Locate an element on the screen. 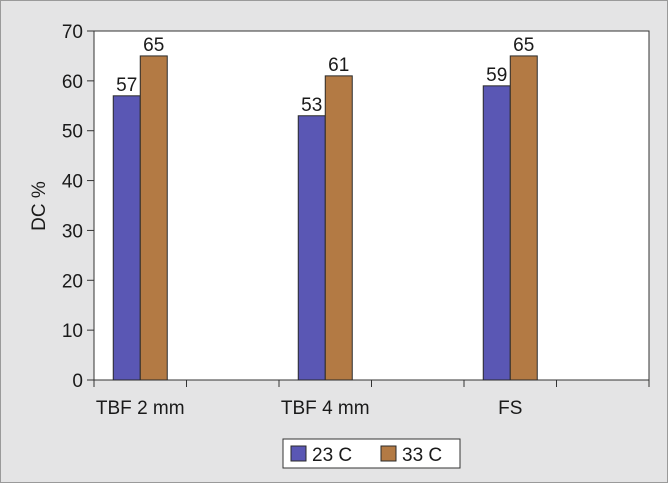 The image size is (668, 483). data-label: 57 is located at coordinates (126, 85).